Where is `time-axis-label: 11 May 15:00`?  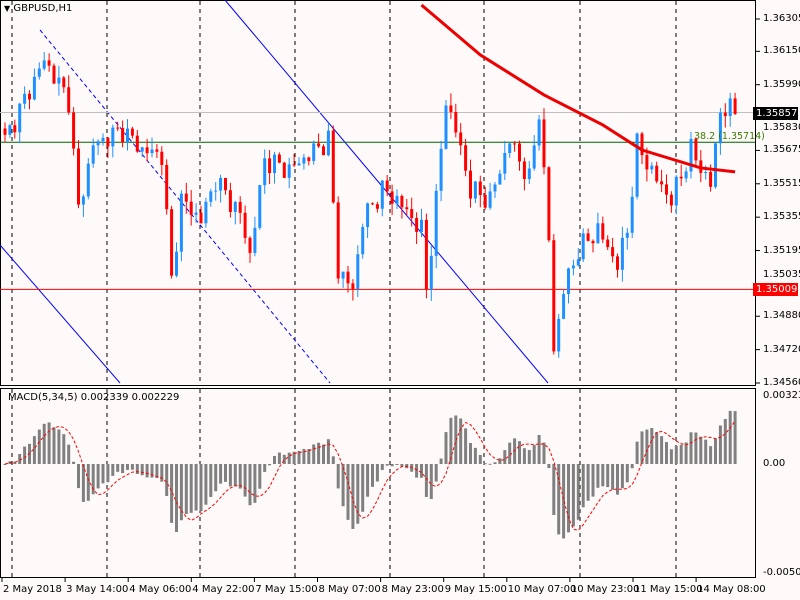
time-axis-label: 11 May 15:00 is located at coordinates (668, 589).